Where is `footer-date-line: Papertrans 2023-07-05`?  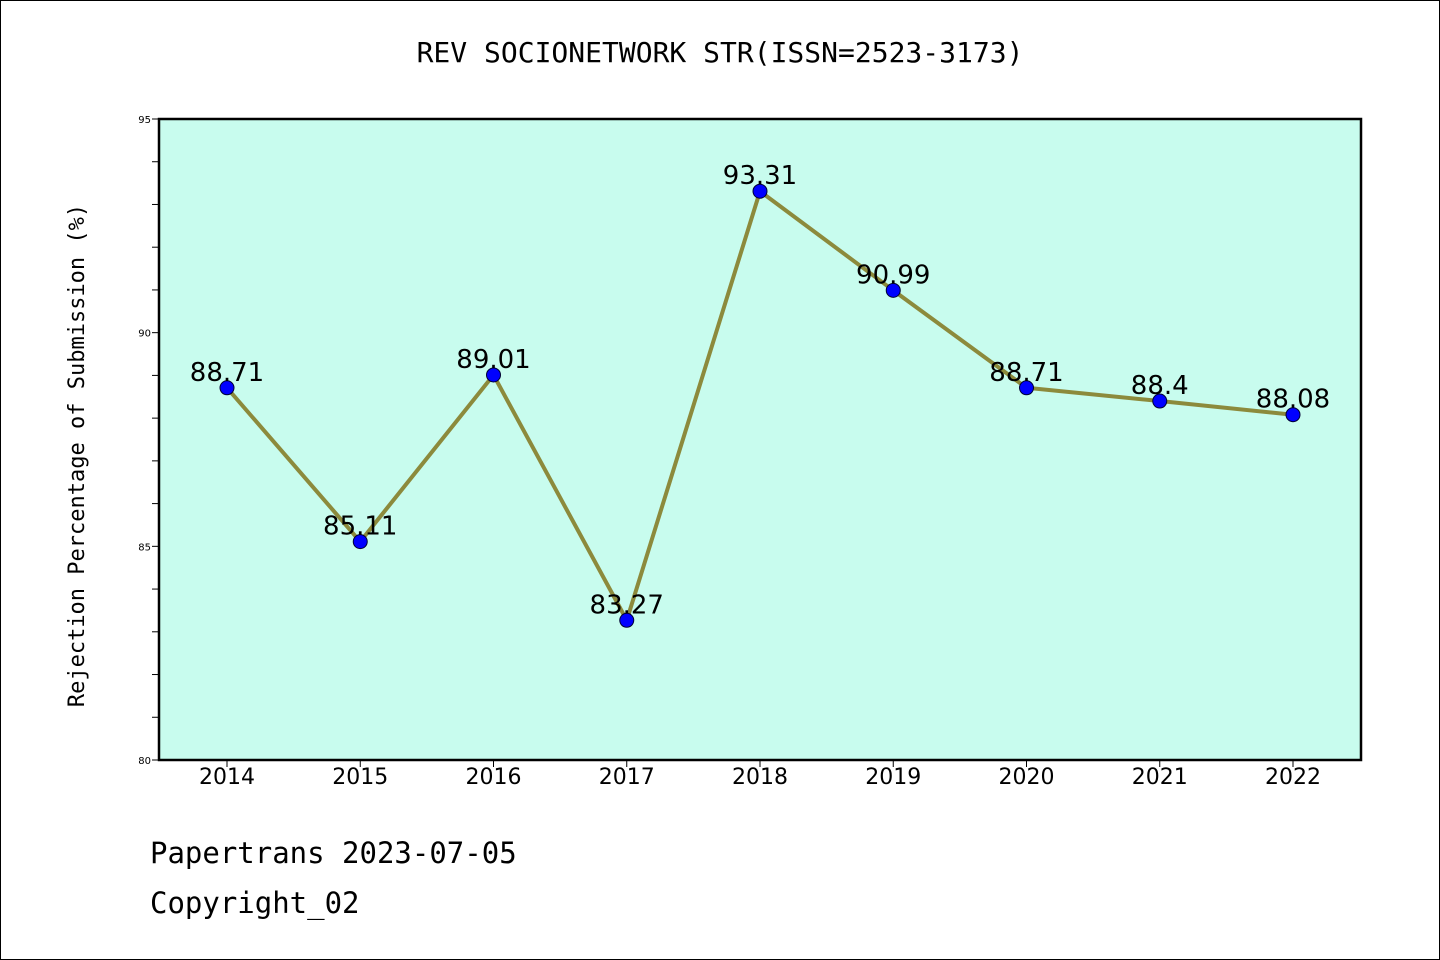 footer-date-line: Papertrans 2023-07-05 is located at coordinates (333, 853).